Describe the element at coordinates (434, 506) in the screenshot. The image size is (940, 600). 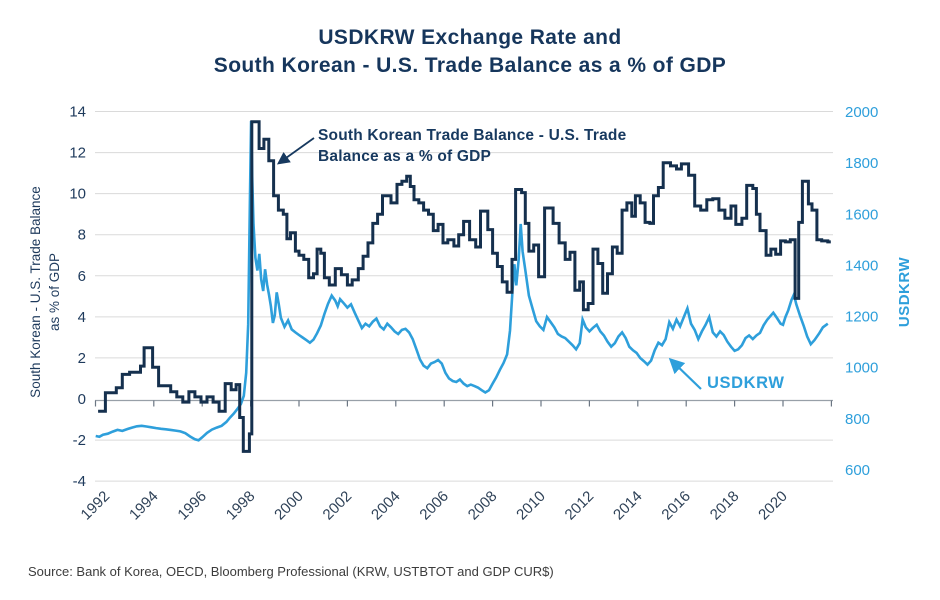
I see `x-axis-year-label: 2006` at that location.